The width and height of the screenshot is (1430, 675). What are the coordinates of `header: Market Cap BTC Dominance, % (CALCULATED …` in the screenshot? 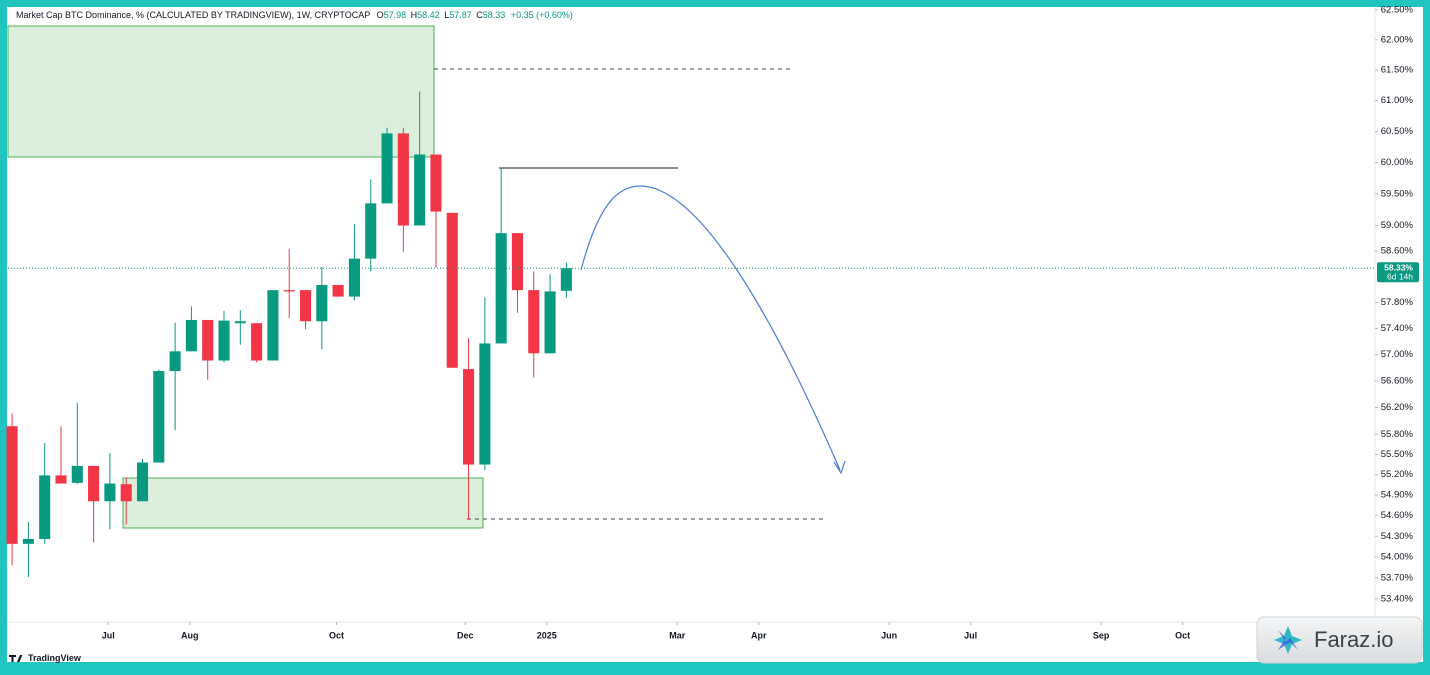 It's located at (294, 15).